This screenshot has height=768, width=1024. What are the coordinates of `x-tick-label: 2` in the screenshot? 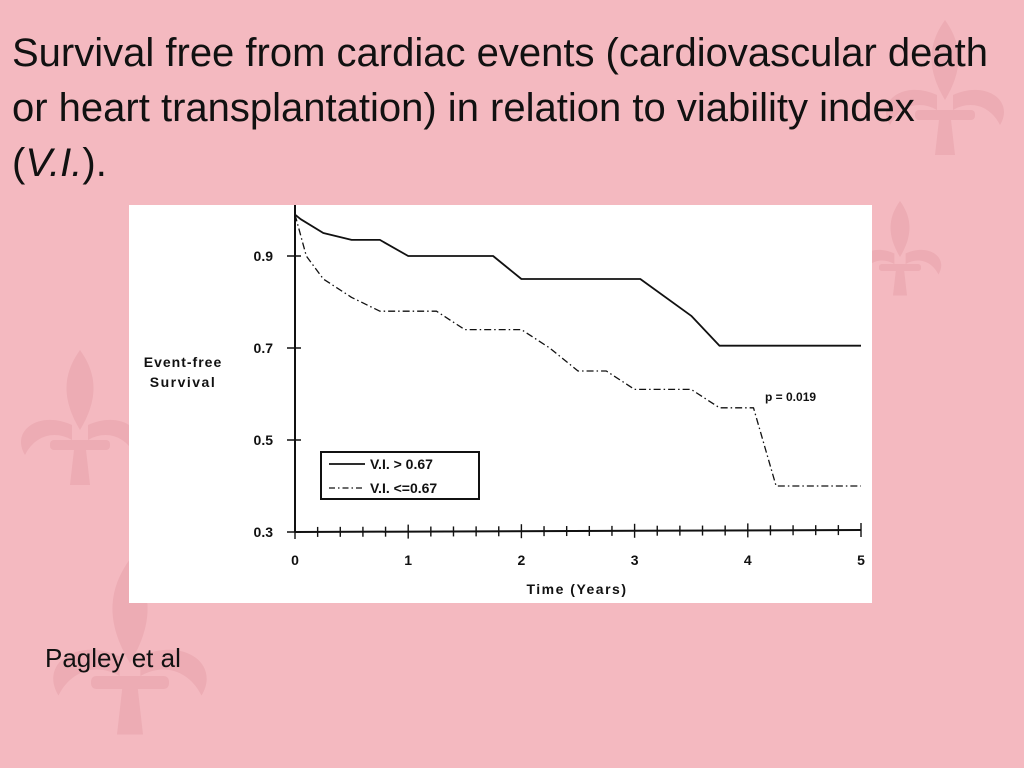 It's located at (522, 560).